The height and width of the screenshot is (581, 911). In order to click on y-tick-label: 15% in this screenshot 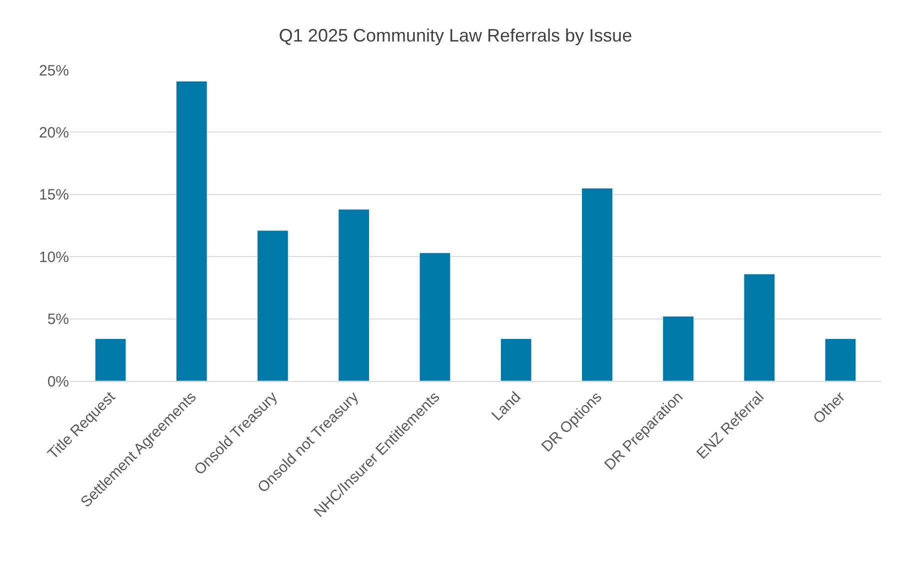, I will do `click(53, 195)`.